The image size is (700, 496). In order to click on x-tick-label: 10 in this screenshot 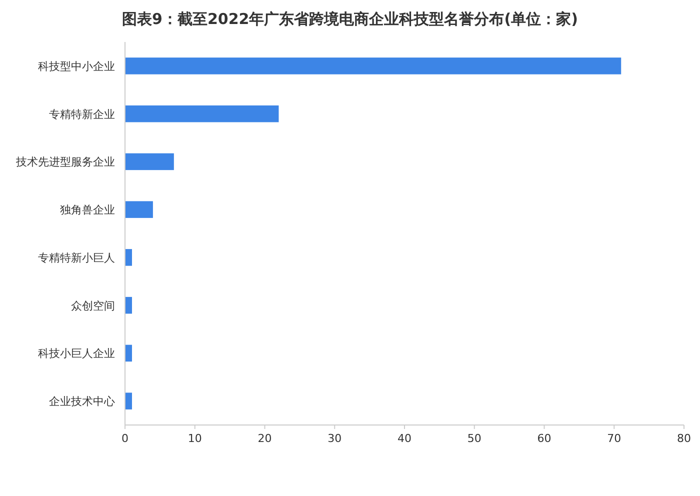, I will do `click(195, 438)`.